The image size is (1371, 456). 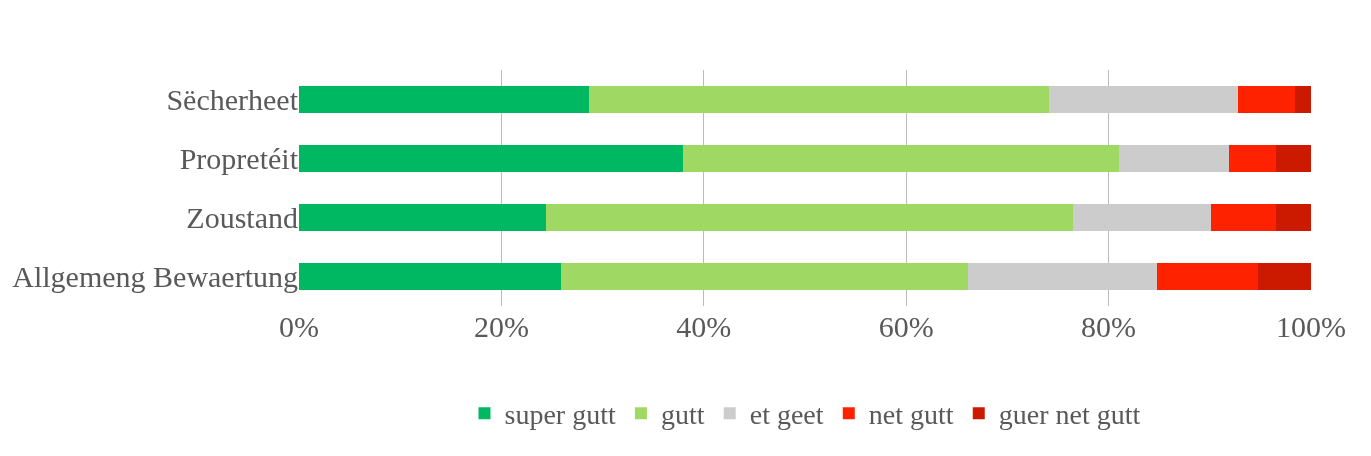 I want to click on legend-label: super gutt, so click(x=560, y=415).